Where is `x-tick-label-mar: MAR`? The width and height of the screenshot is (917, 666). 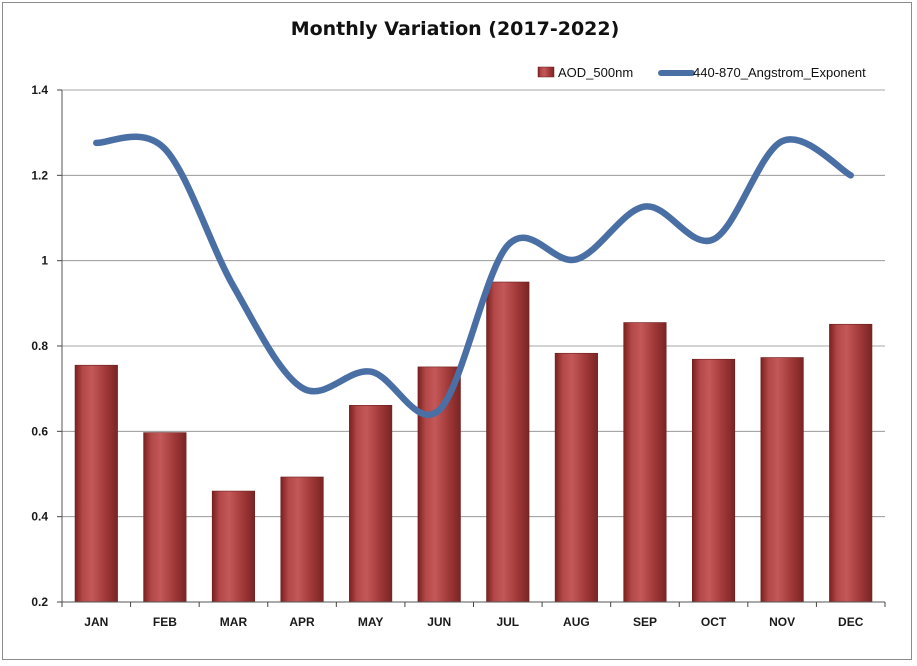 x-tick-label-mar: MAR is located at coordinates (234, 622).